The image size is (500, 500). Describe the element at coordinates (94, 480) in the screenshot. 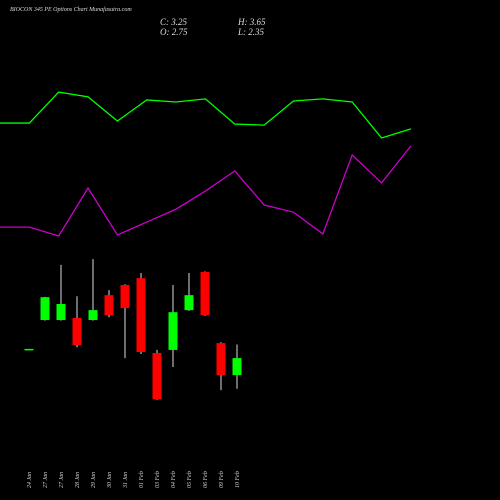

I see `x-tick-label: 29 Jan` at that location.